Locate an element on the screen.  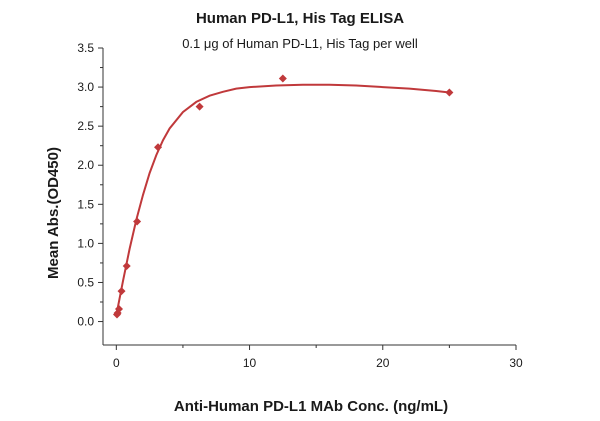
y-tick-label: 3.0 is located at coordinates (85, 87).